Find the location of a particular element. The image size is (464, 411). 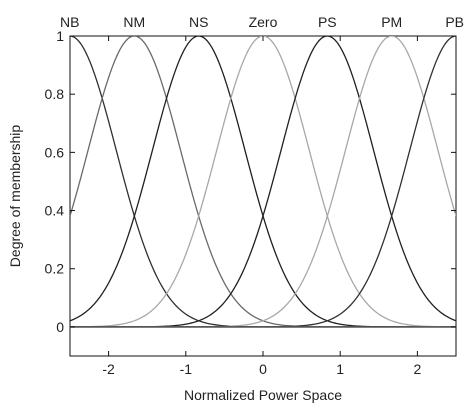

y-tick-label: 1 is located at coordinates (60, 36).